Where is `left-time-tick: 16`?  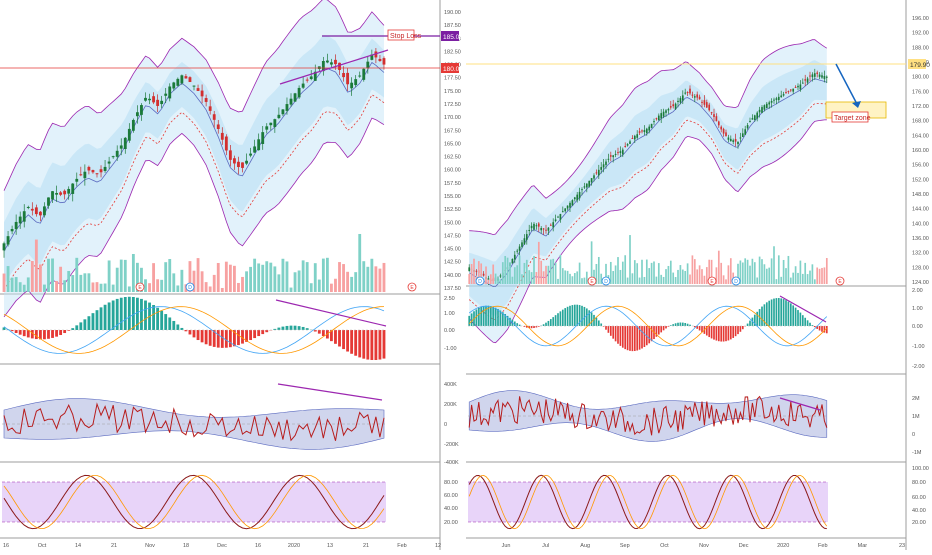
left-time-tick: 16 is located at coordinates (6, 546).